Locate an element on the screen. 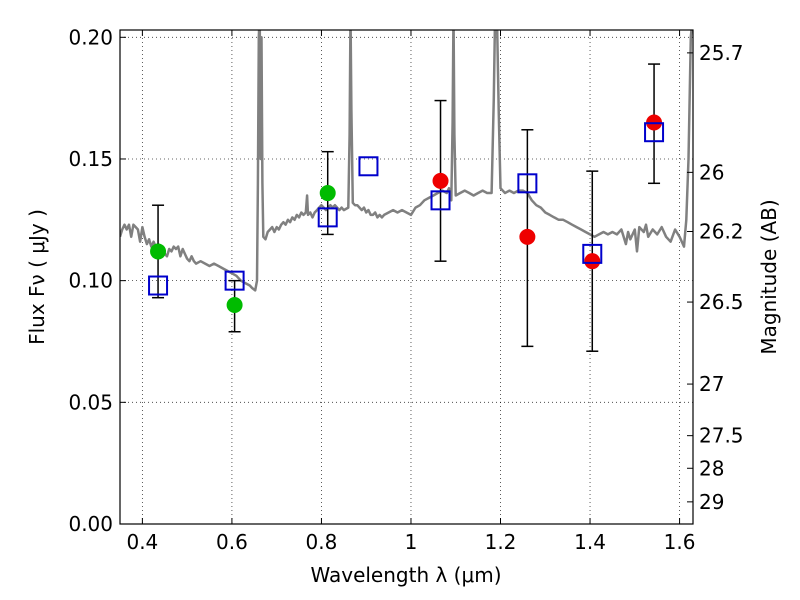 This screenshot has width=800, height=600. x-tick-label: 1.6 is located at coordinates (680, 542).